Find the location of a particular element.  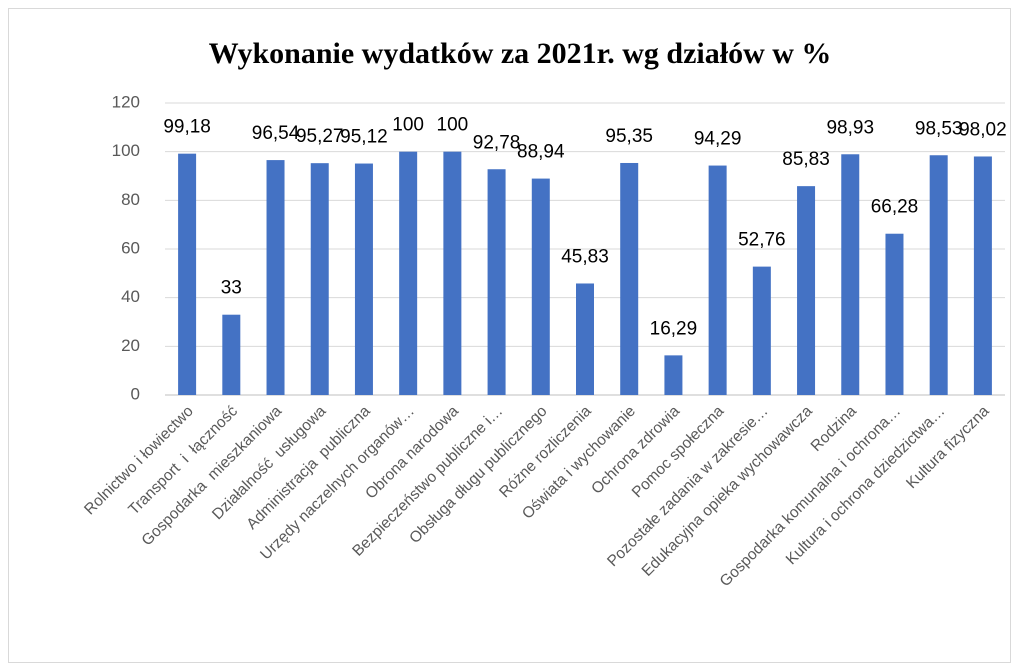

value-label: 94,29 is located at coordinates (718, 139).